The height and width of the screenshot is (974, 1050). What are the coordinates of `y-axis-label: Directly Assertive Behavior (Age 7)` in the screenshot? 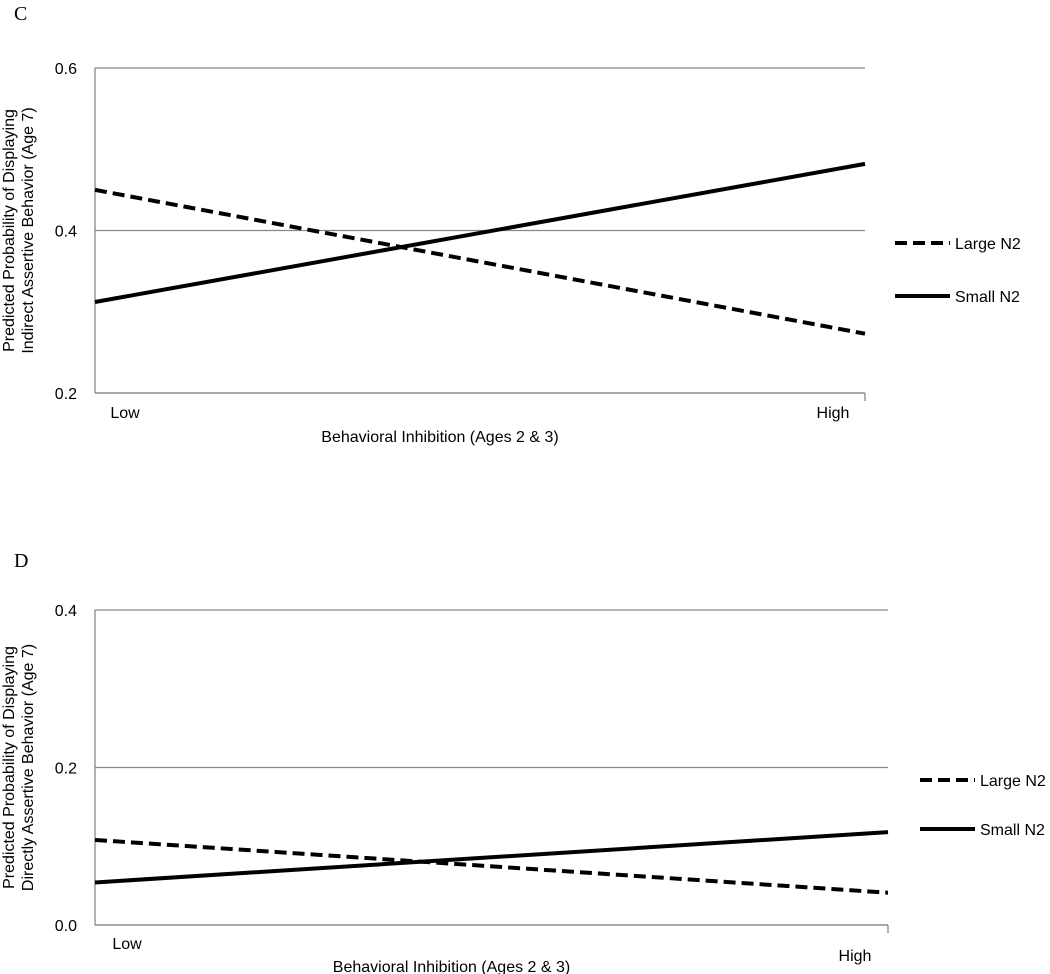 It's located at (28, 767).